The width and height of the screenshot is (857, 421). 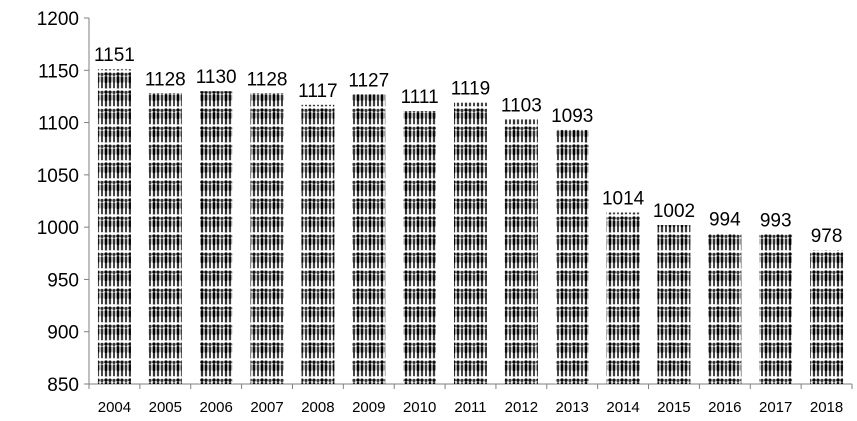 What do you see at coordinates (521, 407) in the screenshot?
I see `x-tick-label: 2012` at bounding box center [521, 407].